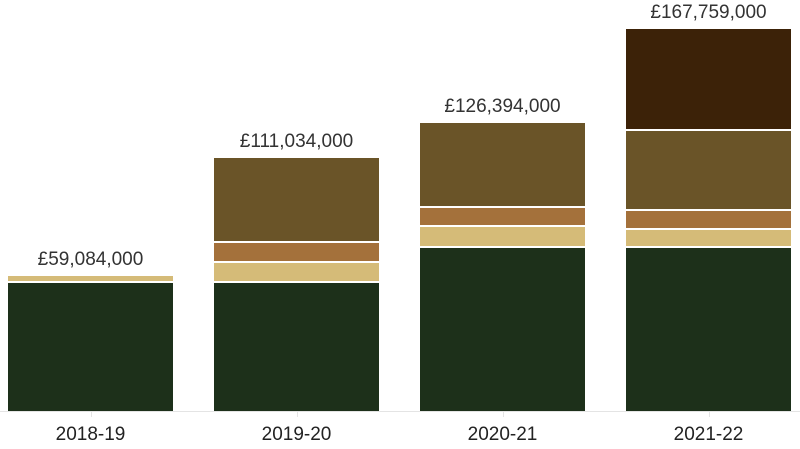 This screenshot has height=449, width=800. I want to click on bar-total-label: £111,034,000, so click(296, 142).